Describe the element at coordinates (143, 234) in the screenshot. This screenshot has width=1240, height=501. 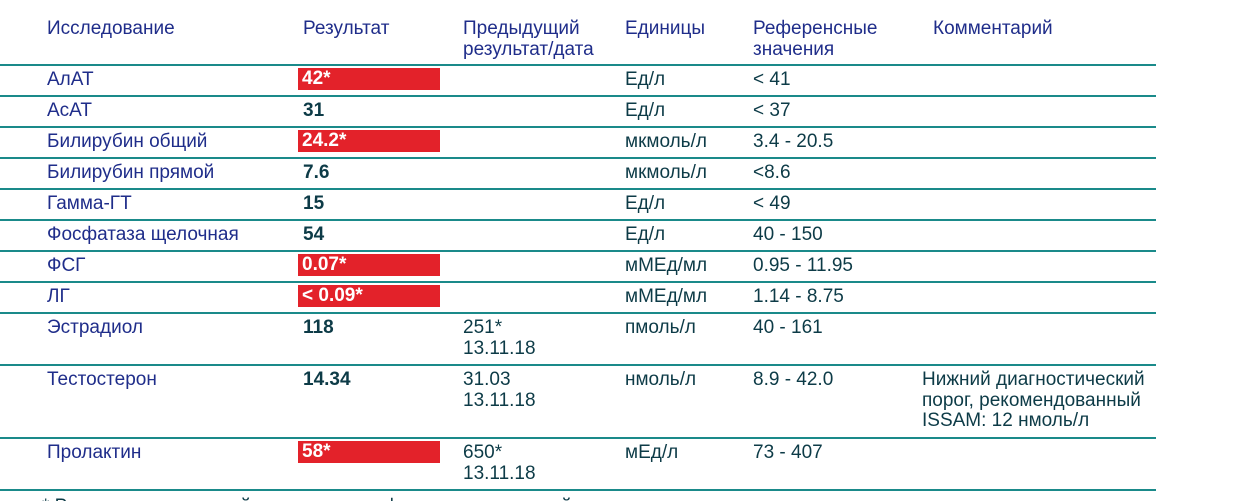
I see `test-name: Фосфатаза щелочная` at that location.